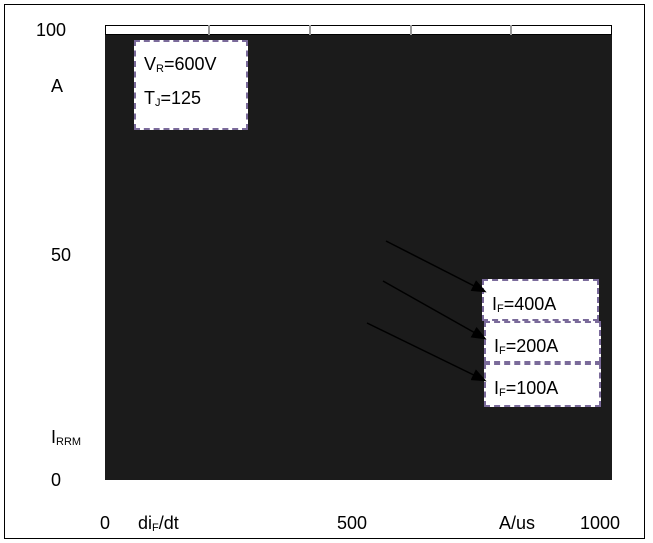  I want to click on y-tick-50: 50, so click(61, 255).